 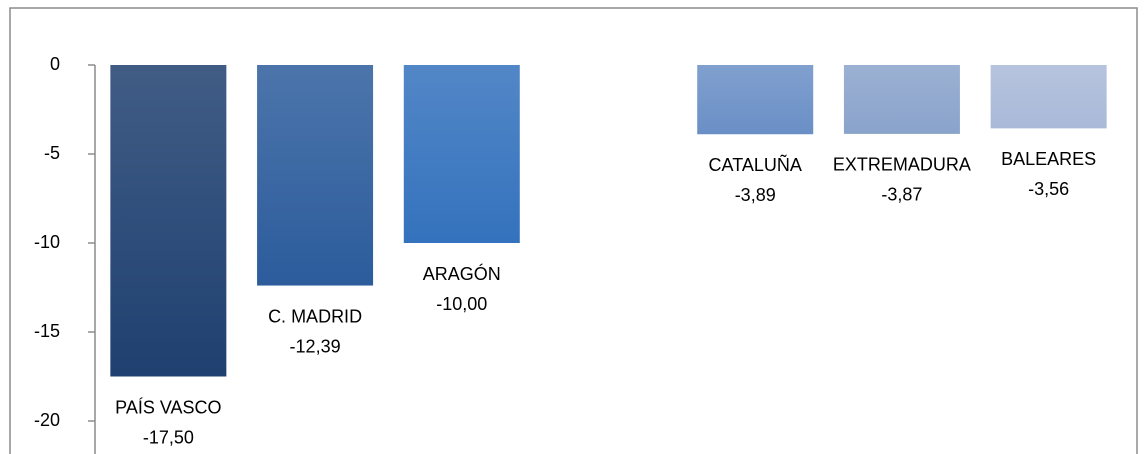 I want to click on y-tick-label: -10, so click(x=47, y=242).